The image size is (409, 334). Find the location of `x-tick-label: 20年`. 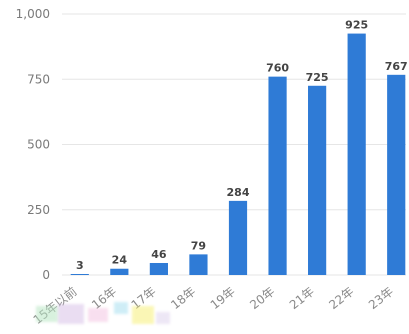

x-tick-label: 20年 is located at coordinates (262, 298).